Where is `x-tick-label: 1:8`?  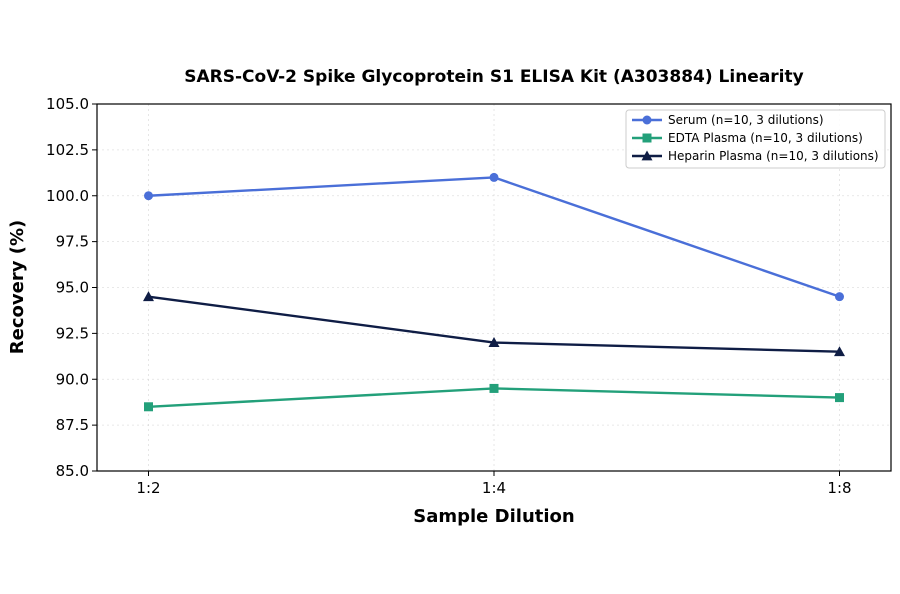 x-tick-label: 1:8 is located at coordinates (839, 488).